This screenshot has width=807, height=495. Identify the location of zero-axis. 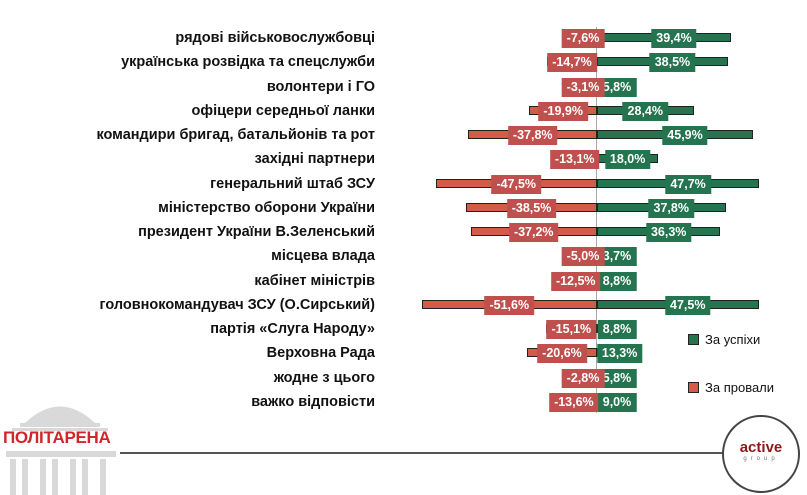
(596, 220).